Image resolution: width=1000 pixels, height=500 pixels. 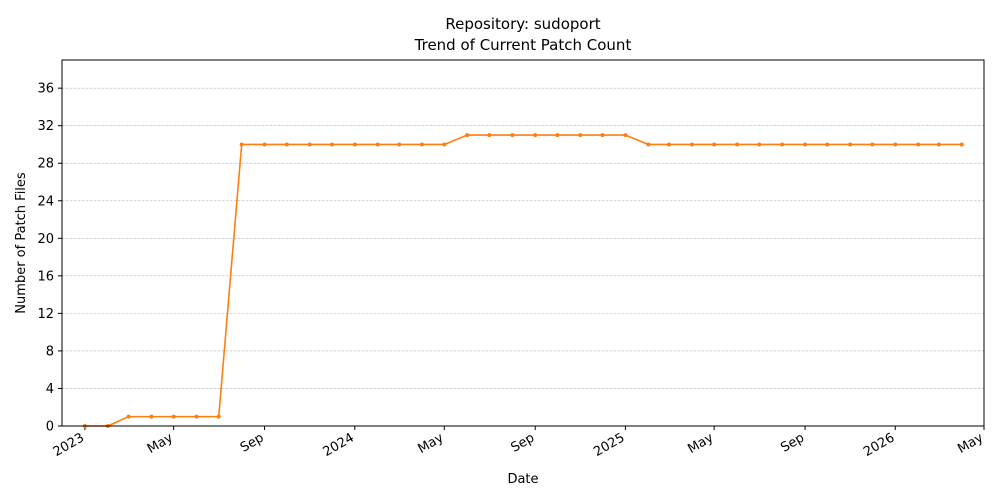 I want to click on x-tick-label: 2026, so click(x=879, y=445).